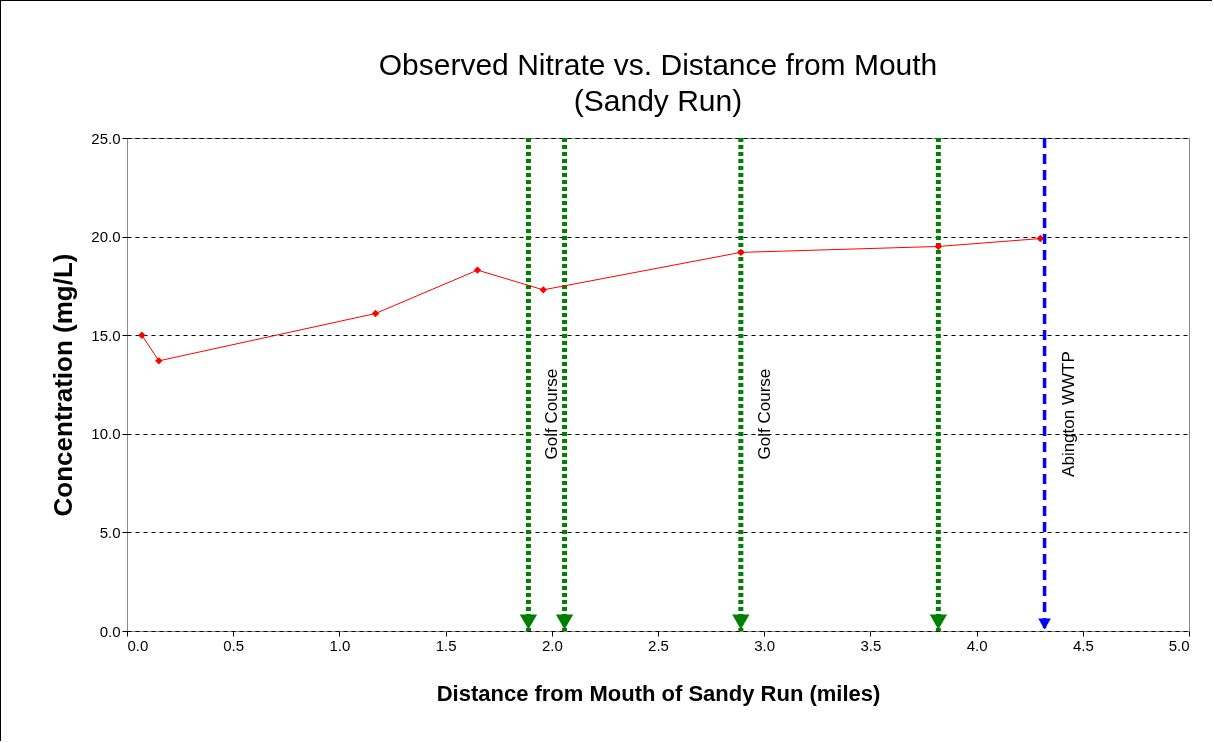 This screenshot has height=743, width=1214. What do you see at coordinates (658, 693) in the screenshot?
I see `x-axis-title: Distance from Mouth of Sandy Run (miles)` at bounding box center [658, 693].